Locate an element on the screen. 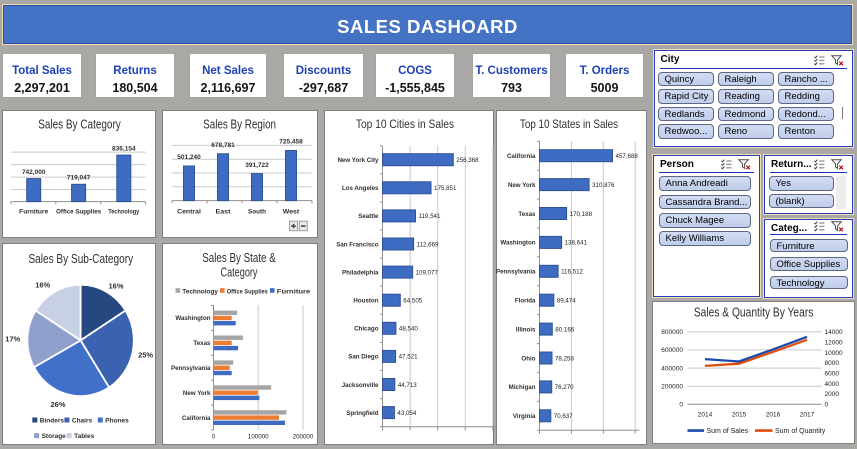 This screenshot has width=857, height=449. svg-text: Binders is located at coordinates (52, 420).